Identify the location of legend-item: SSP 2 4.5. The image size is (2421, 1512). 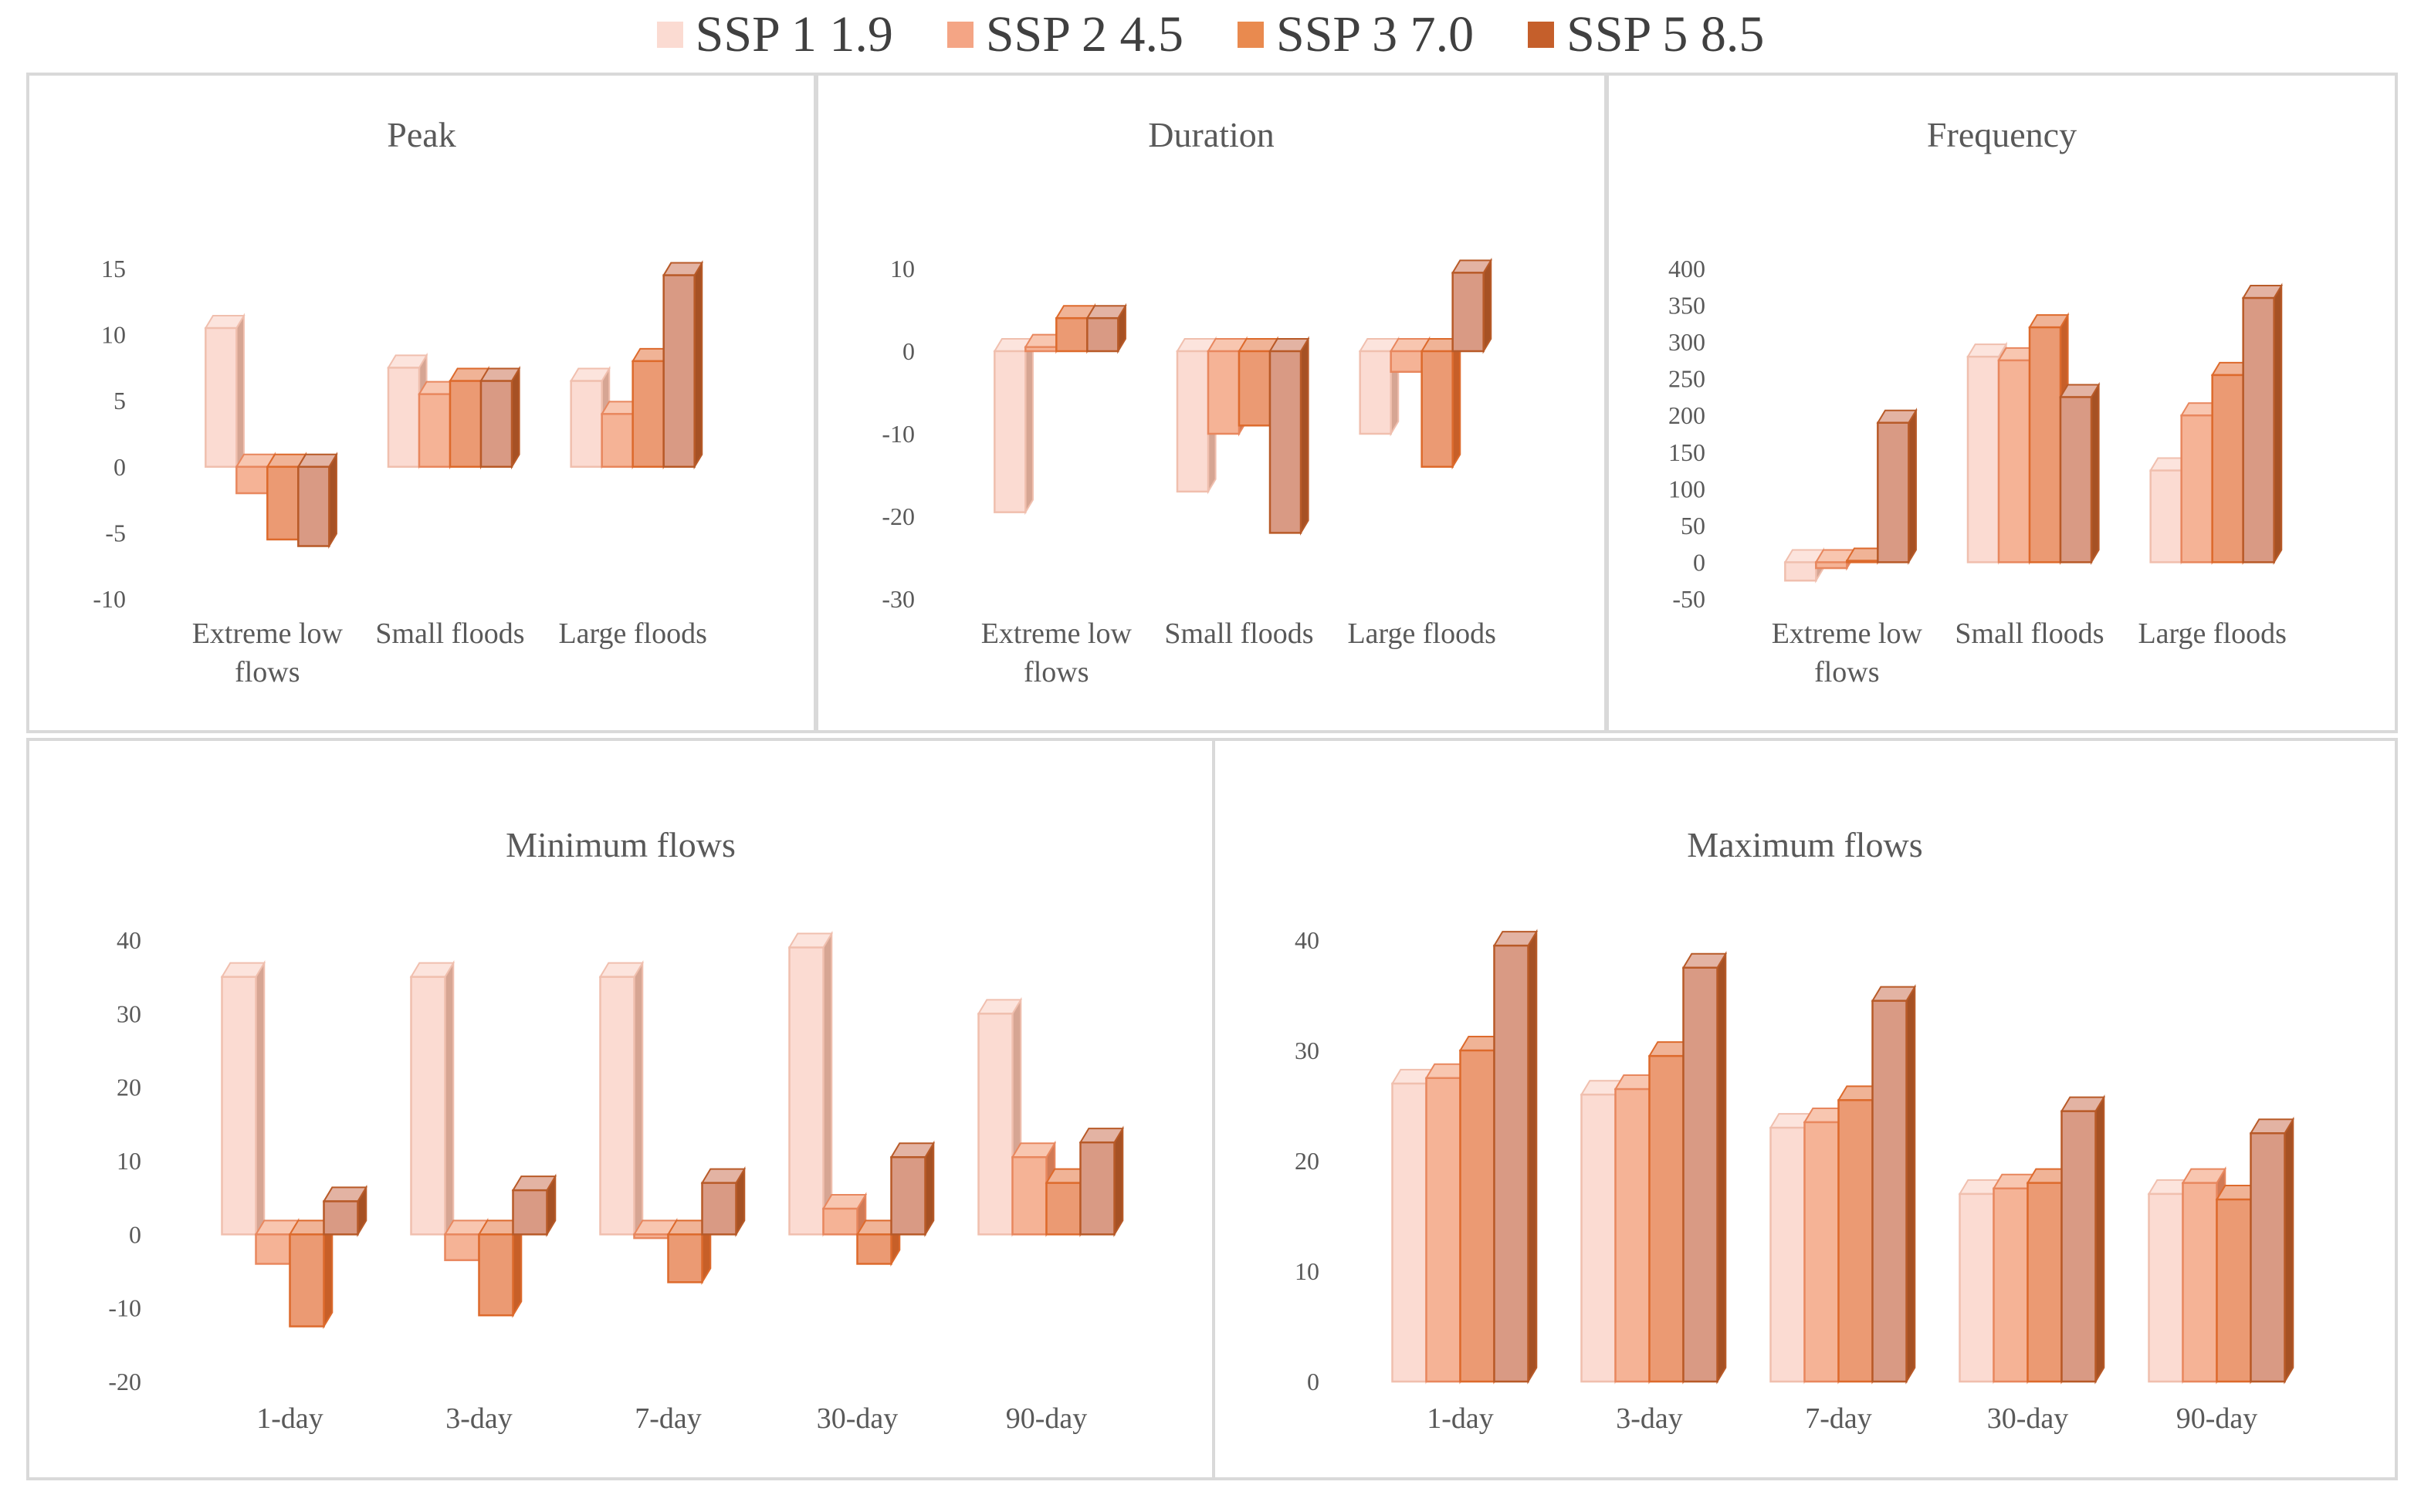
(1064, 34).